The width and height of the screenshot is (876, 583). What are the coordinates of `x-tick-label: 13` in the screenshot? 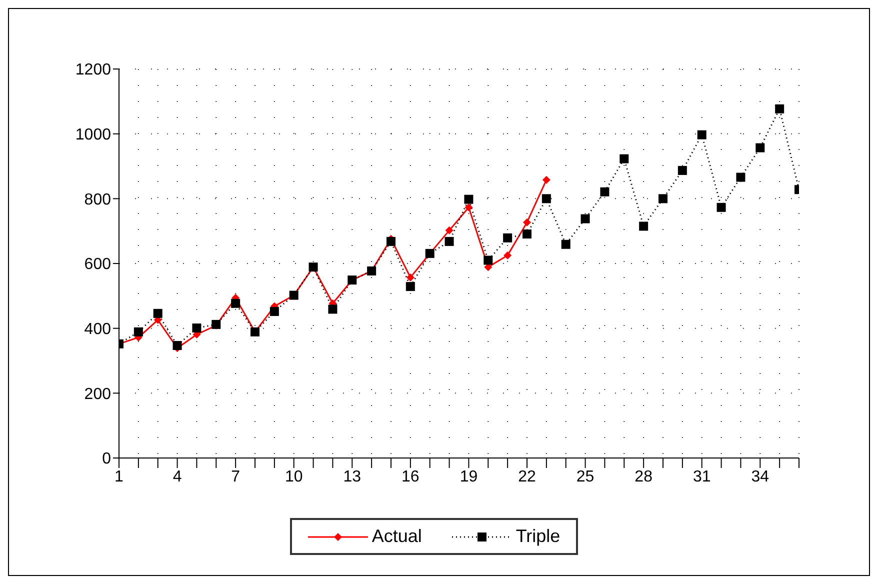 It's located at (352, 477).